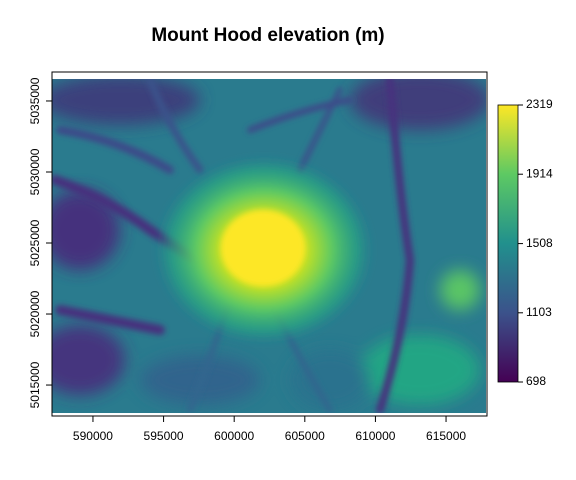 The width and height of the screenshot is (576, 480). What do you see at coordinates (539, 104) in the screenshot?
I see `colorbar-tick-label: 2319` at bounding box center [539, 104].